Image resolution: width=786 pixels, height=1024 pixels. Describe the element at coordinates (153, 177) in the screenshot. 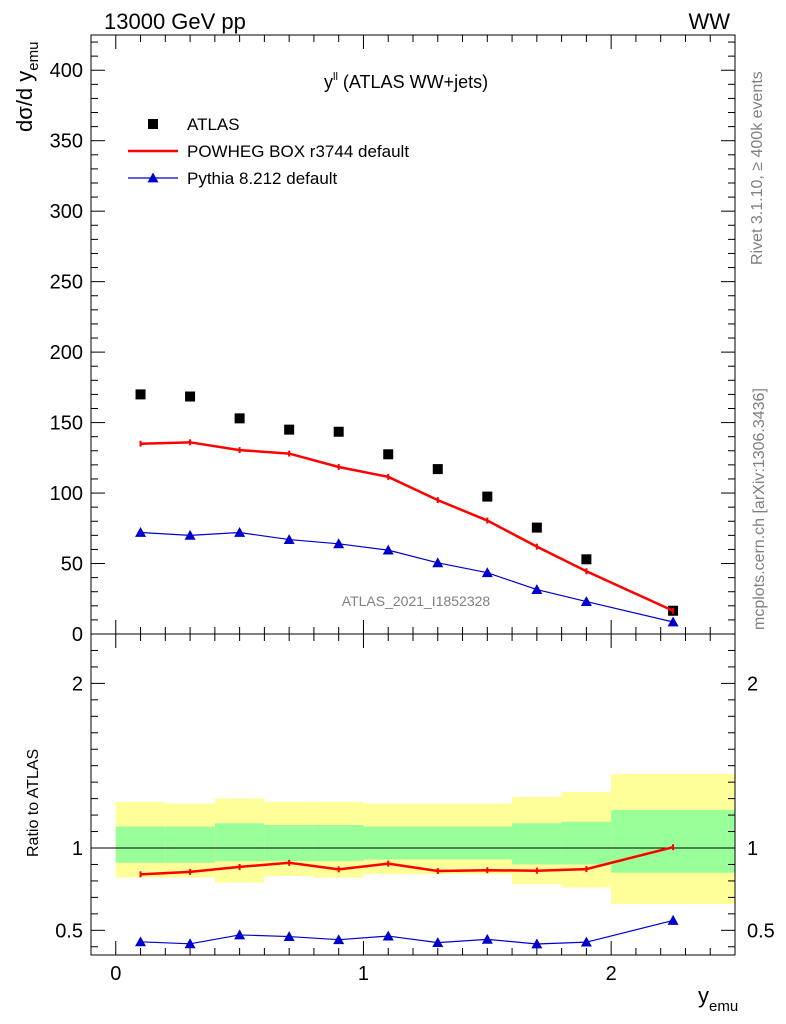

I see `legend-marker-pythia` at that location.